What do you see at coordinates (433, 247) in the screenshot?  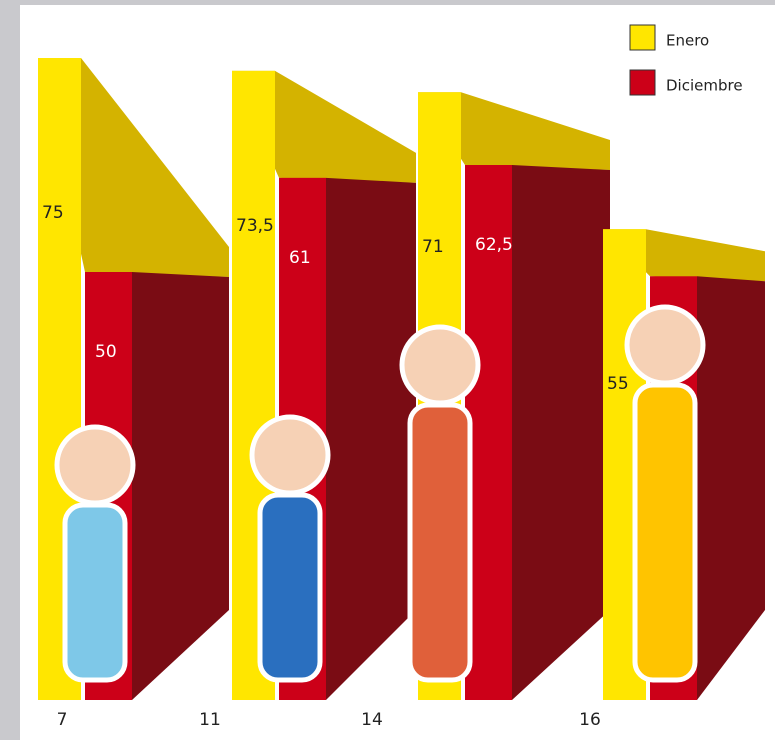 I see `value-label: 71` at bounding box center [433, 247].